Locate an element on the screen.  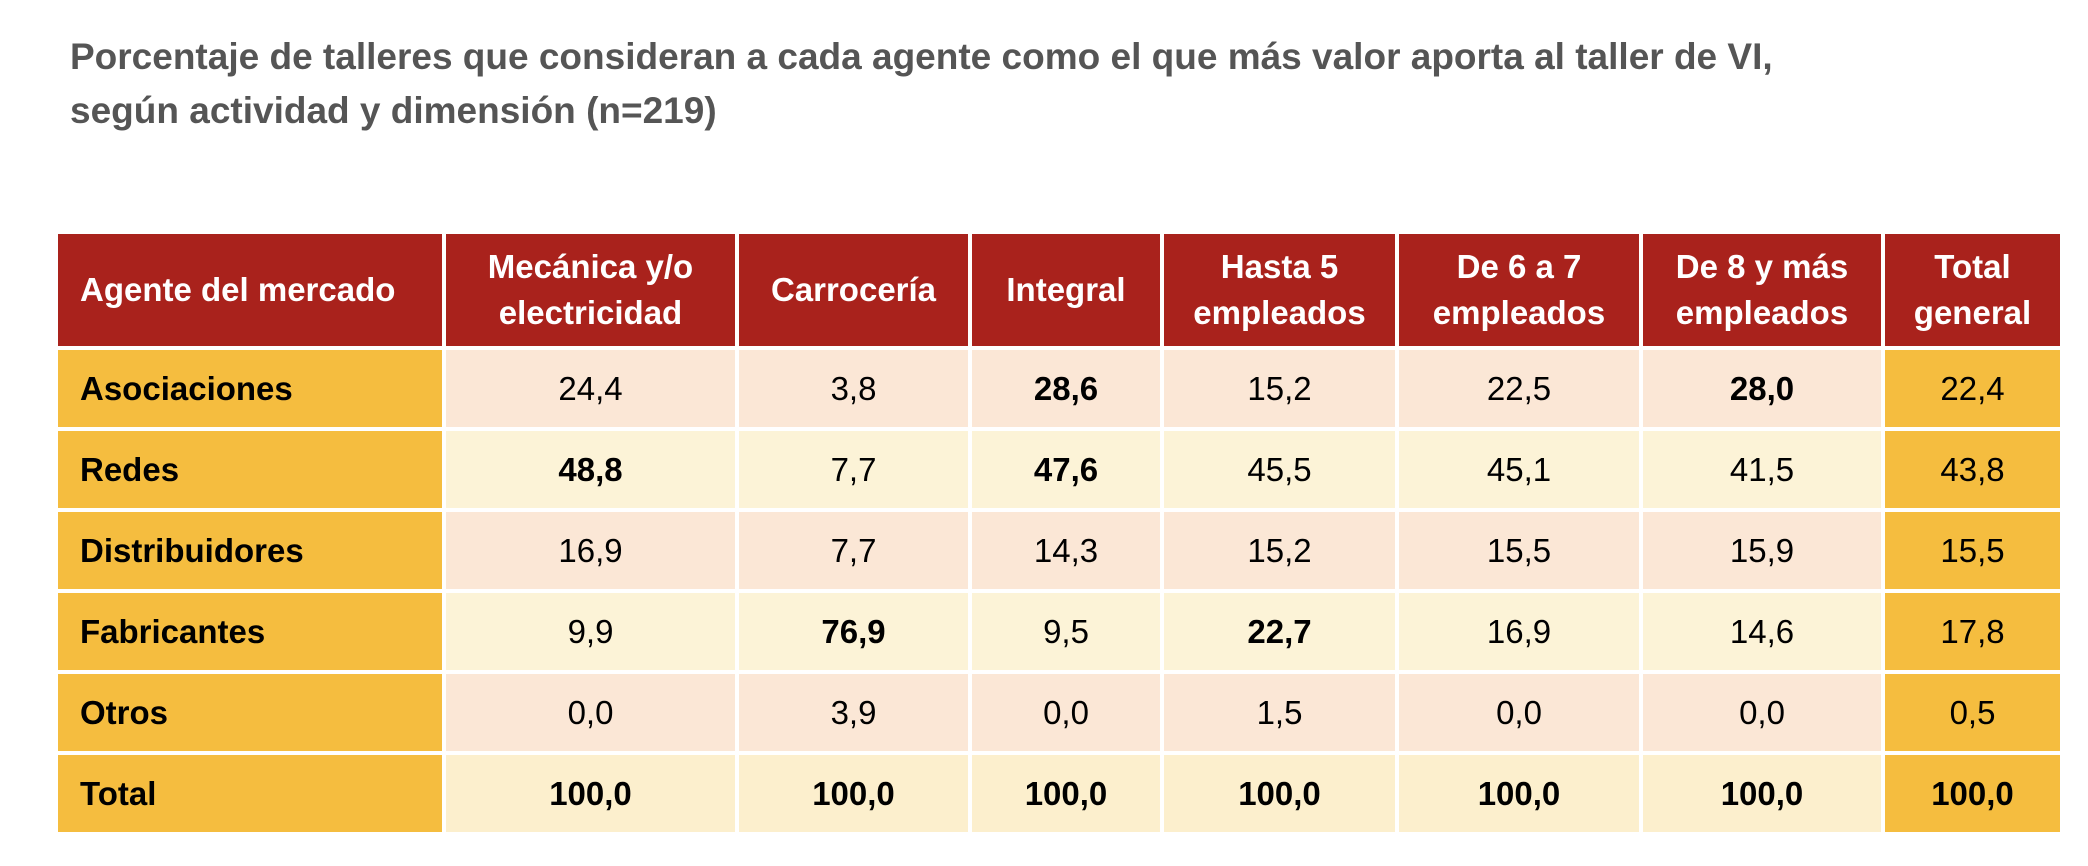
table-row: Fabricantes 9,9 76,9 9,5 22,7 16,9 14,6 17,8 is located at coordinates (1059, 631).